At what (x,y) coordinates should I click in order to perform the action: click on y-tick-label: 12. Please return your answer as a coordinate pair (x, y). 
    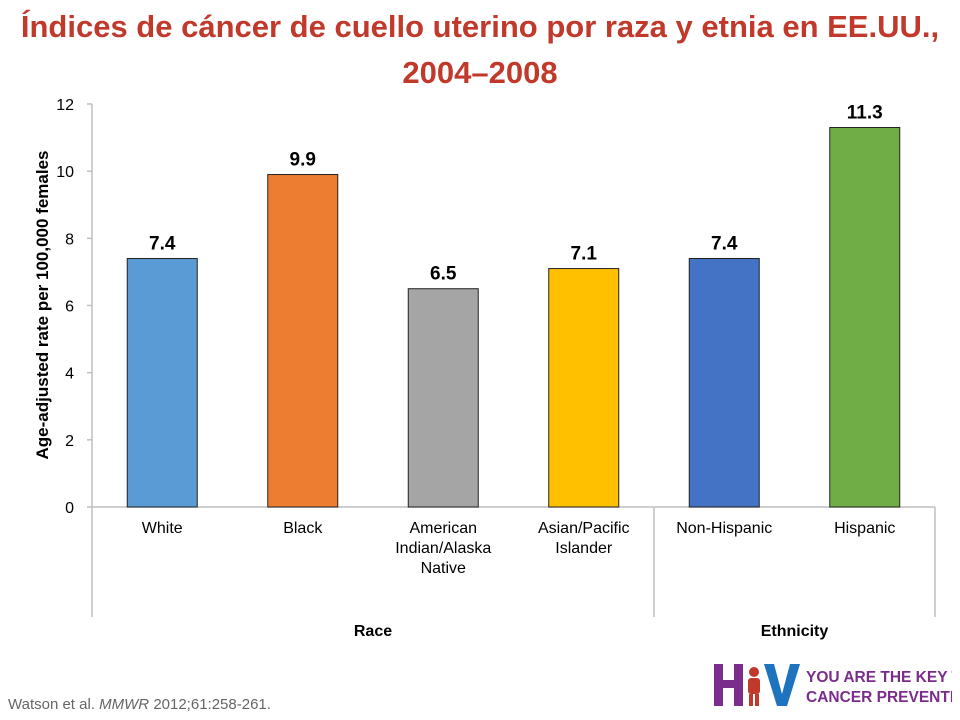
    Looking at the image, I should click on (65, 105).